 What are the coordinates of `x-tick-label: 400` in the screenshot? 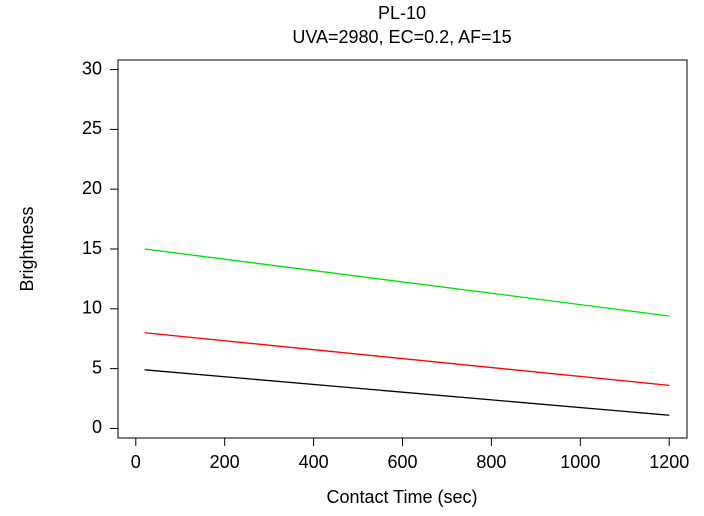 It's located at (314, 462).